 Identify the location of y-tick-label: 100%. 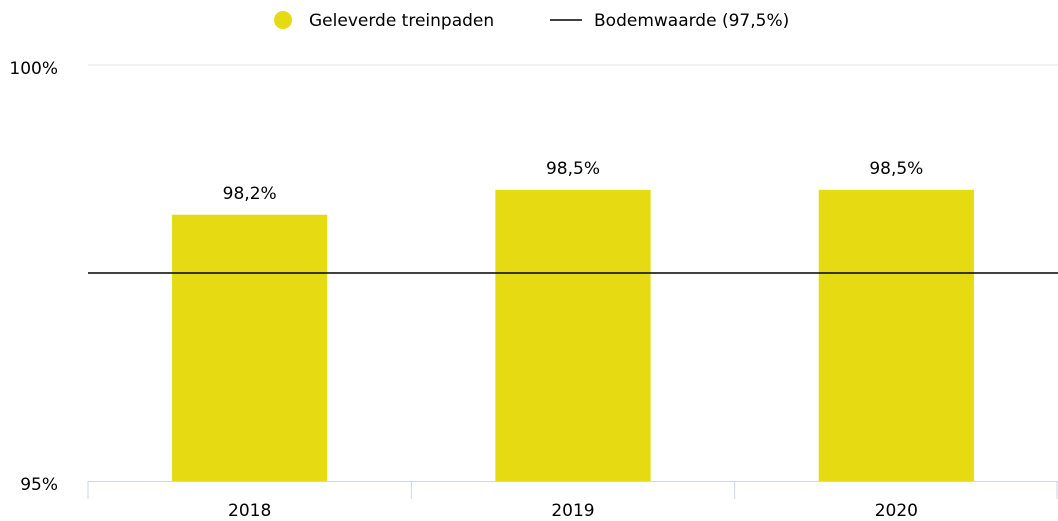
(33, 69).